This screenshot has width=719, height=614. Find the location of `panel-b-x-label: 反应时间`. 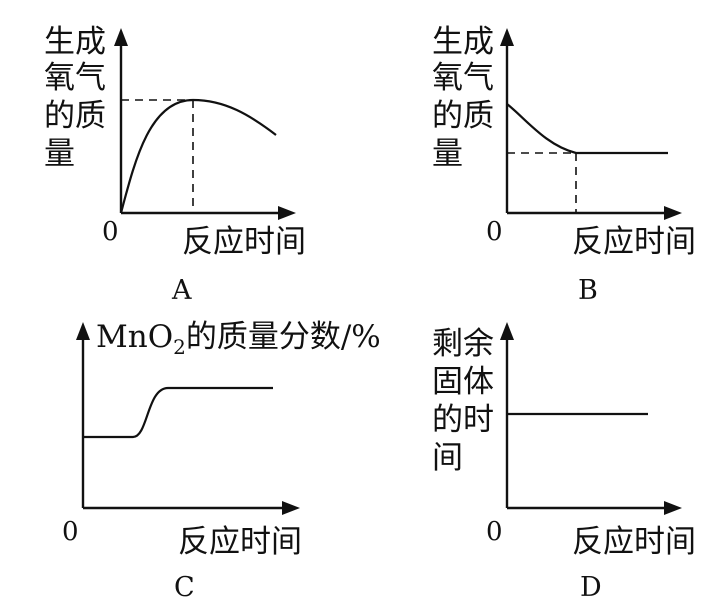

panel-b-x-label: 反应时间 is located at coordinates (634, 242).